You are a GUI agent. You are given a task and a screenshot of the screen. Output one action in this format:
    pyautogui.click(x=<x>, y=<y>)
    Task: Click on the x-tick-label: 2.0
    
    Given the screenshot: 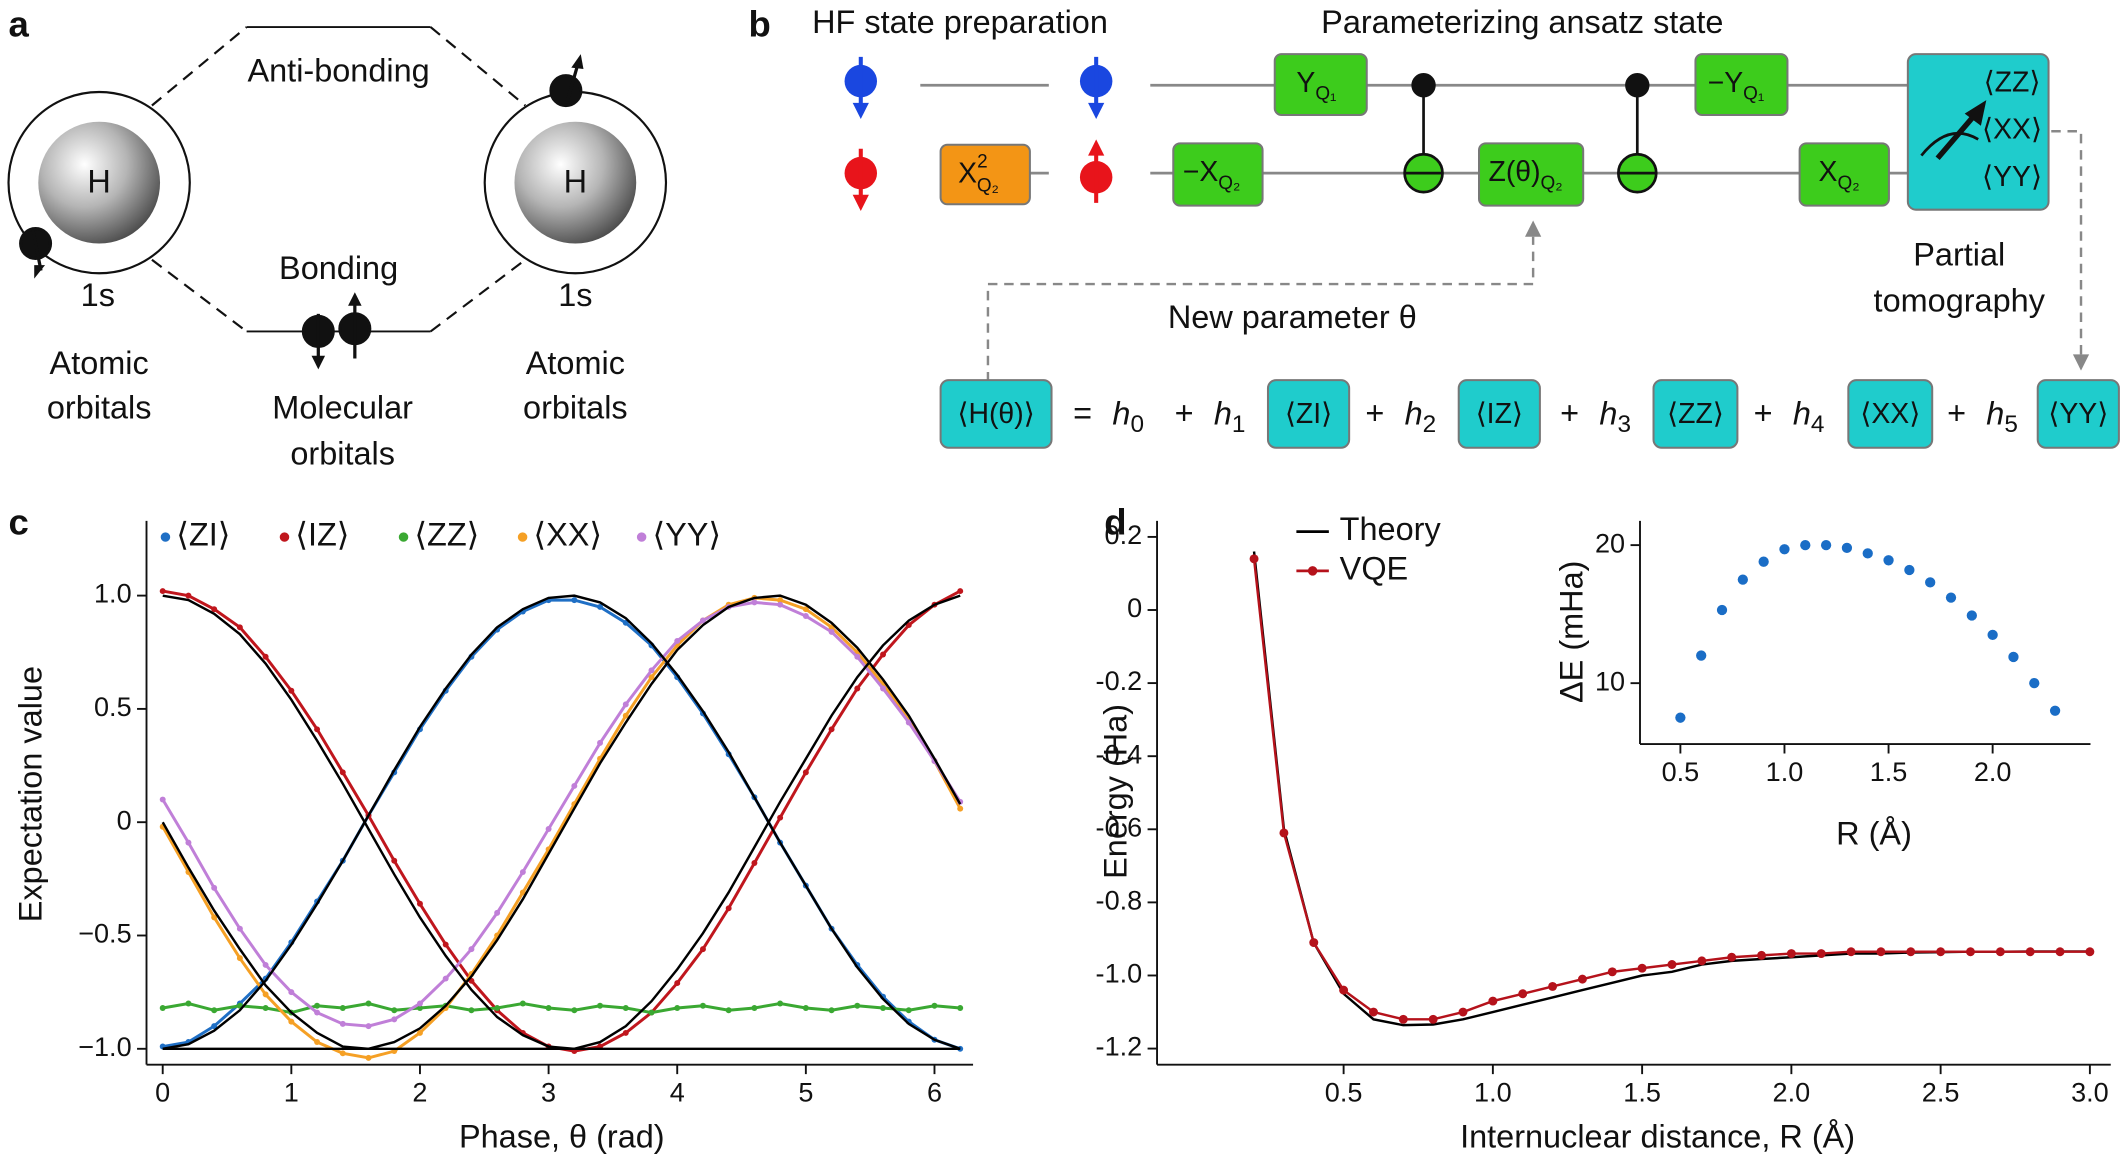 What is the action you would take?
    pyautogui.click(x=1792, y=1093)
    